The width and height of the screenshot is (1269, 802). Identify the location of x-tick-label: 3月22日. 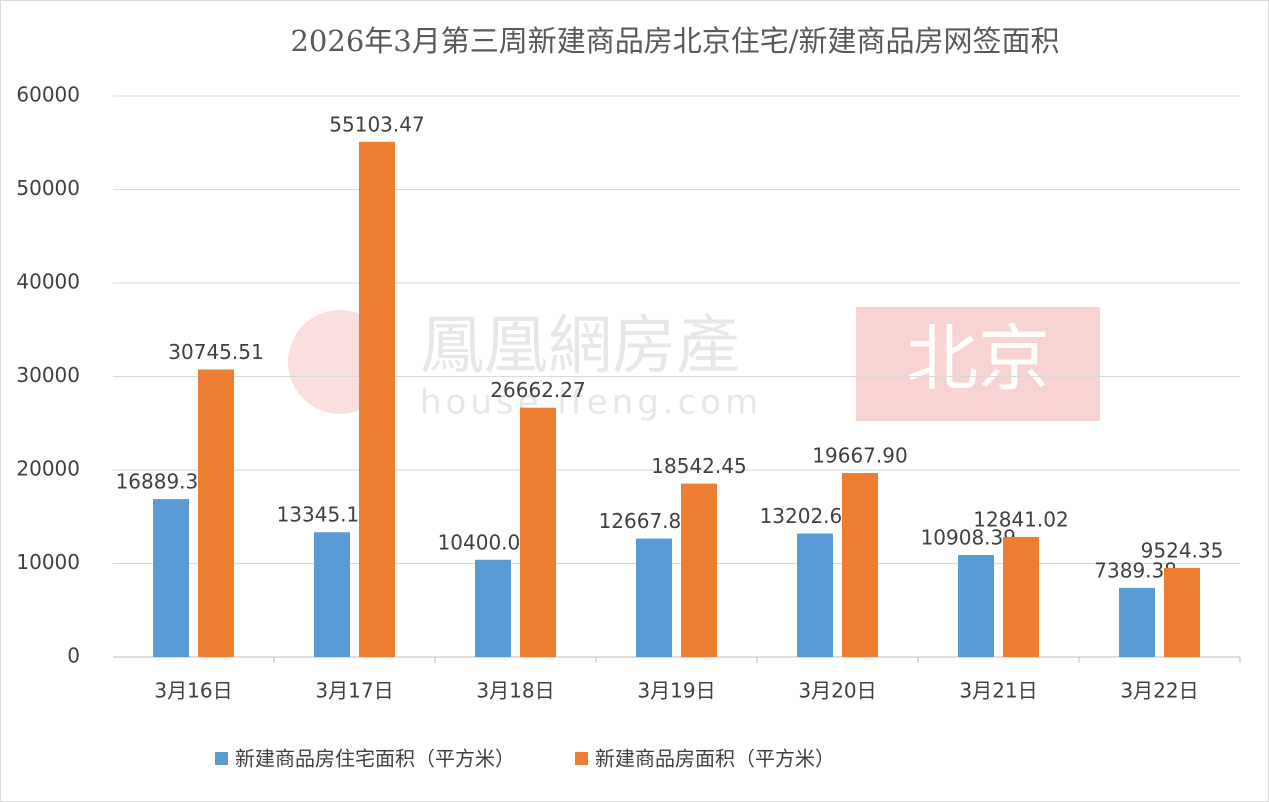
(1159, 691).